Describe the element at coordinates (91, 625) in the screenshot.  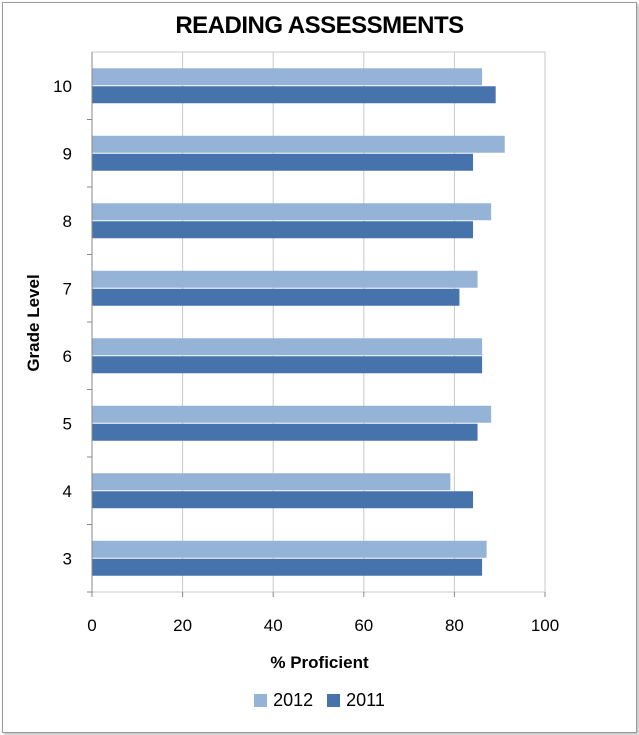
I see `x-tick-label-0: 0` at that location.